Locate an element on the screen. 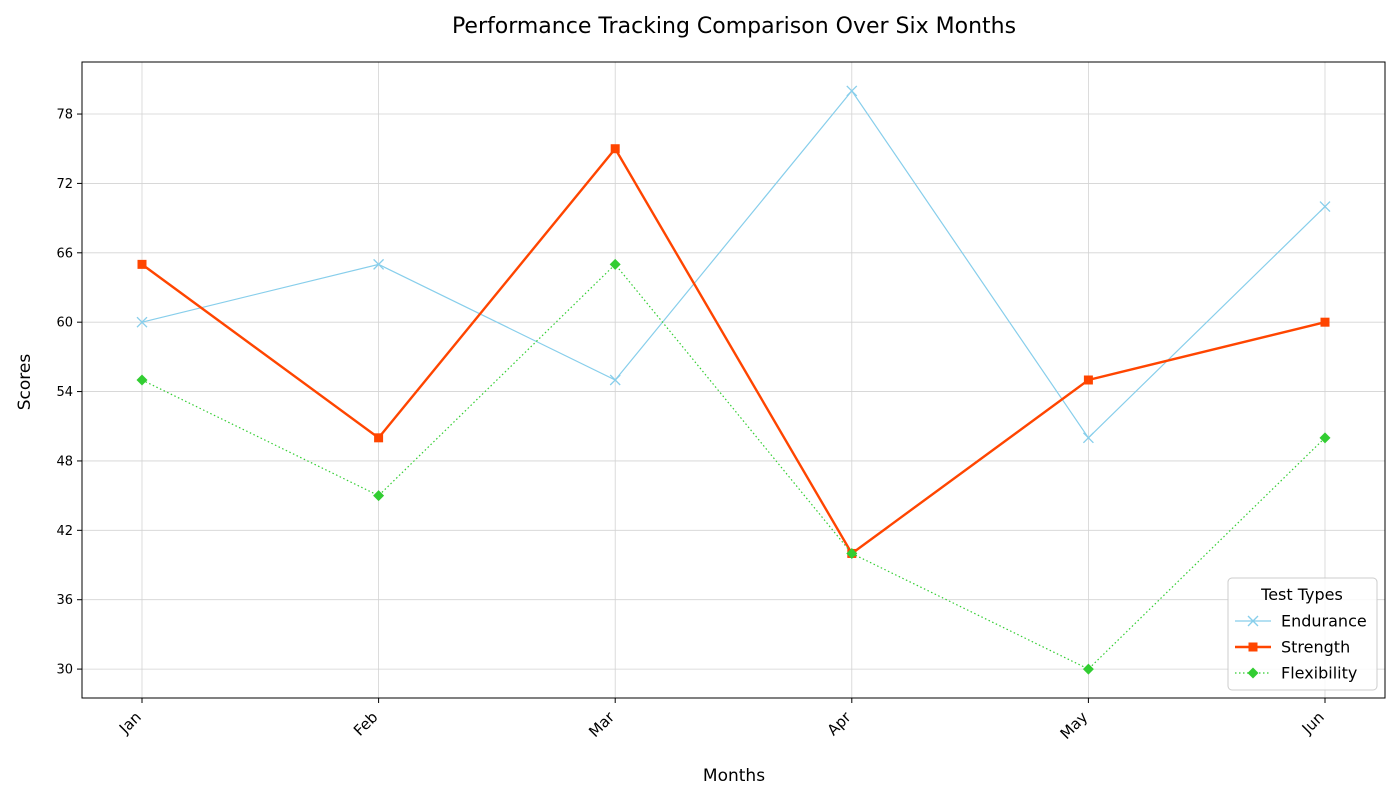 The image size is (1400, 800). legend-item-strength: Strength is located at coordinates (1292, 647).